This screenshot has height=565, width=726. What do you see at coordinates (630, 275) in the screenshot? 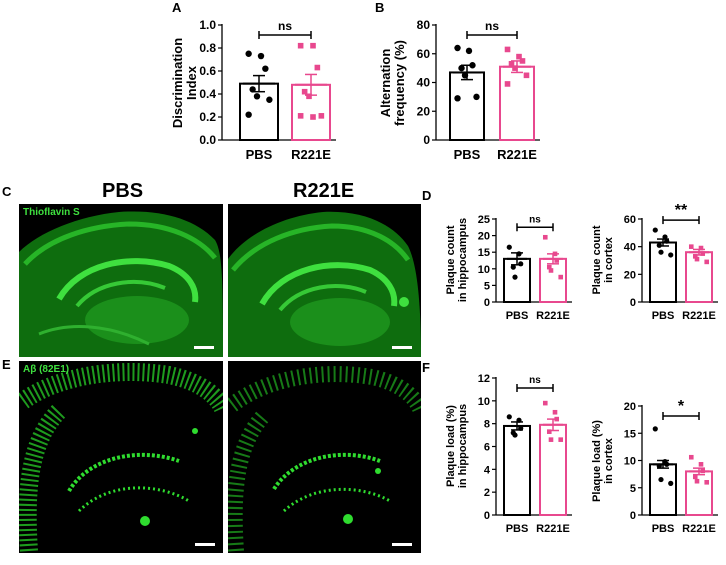
I see `y-tick-label: 20` at bounding box center [630, 275].